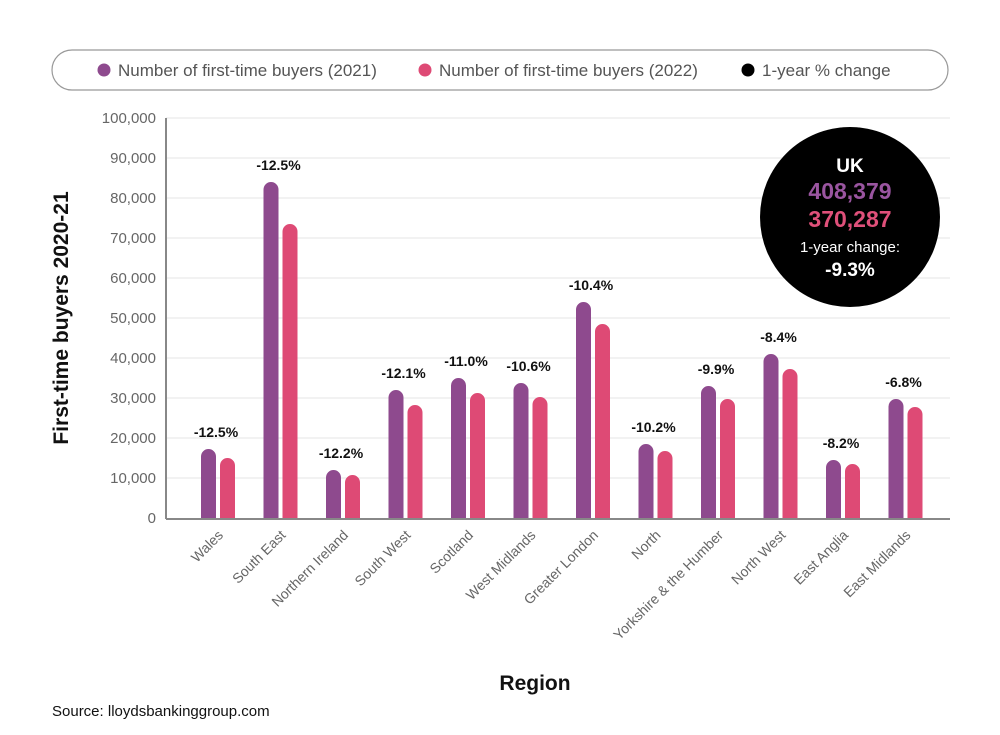  What do you see at coordinates (133, 478) in the screenshot?
I see `y-tick-label: 10,000` at bounding box center [133, 478].